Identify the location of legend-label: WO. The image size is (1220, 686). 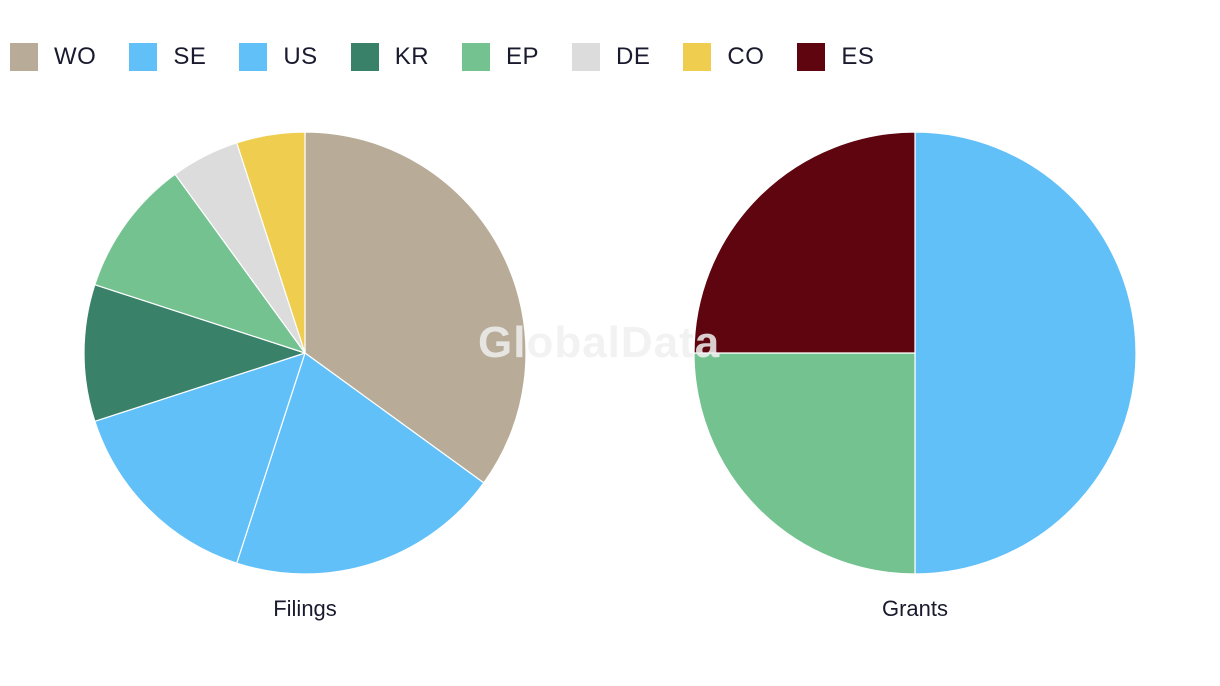
(75, 56).